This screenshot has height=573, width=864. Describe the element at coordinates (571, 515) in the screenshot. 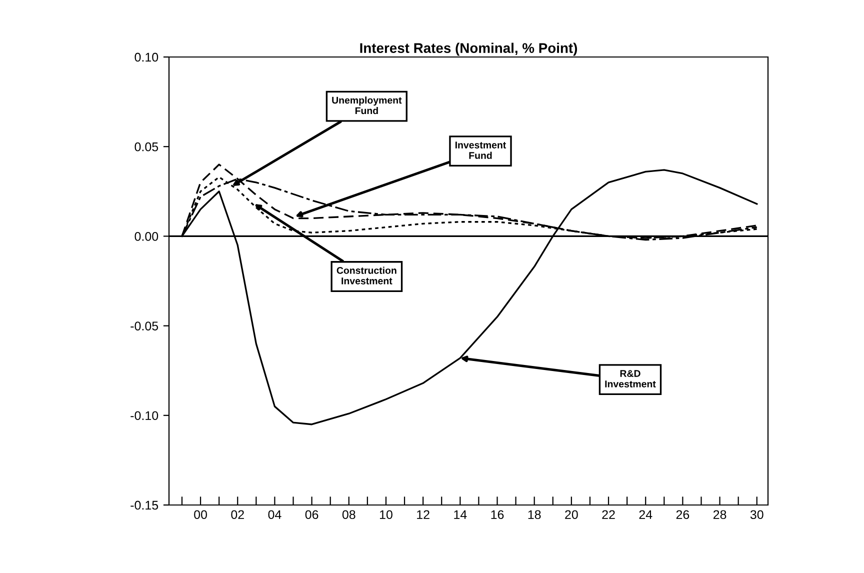

I see `x-tick-label: 20` at that location.